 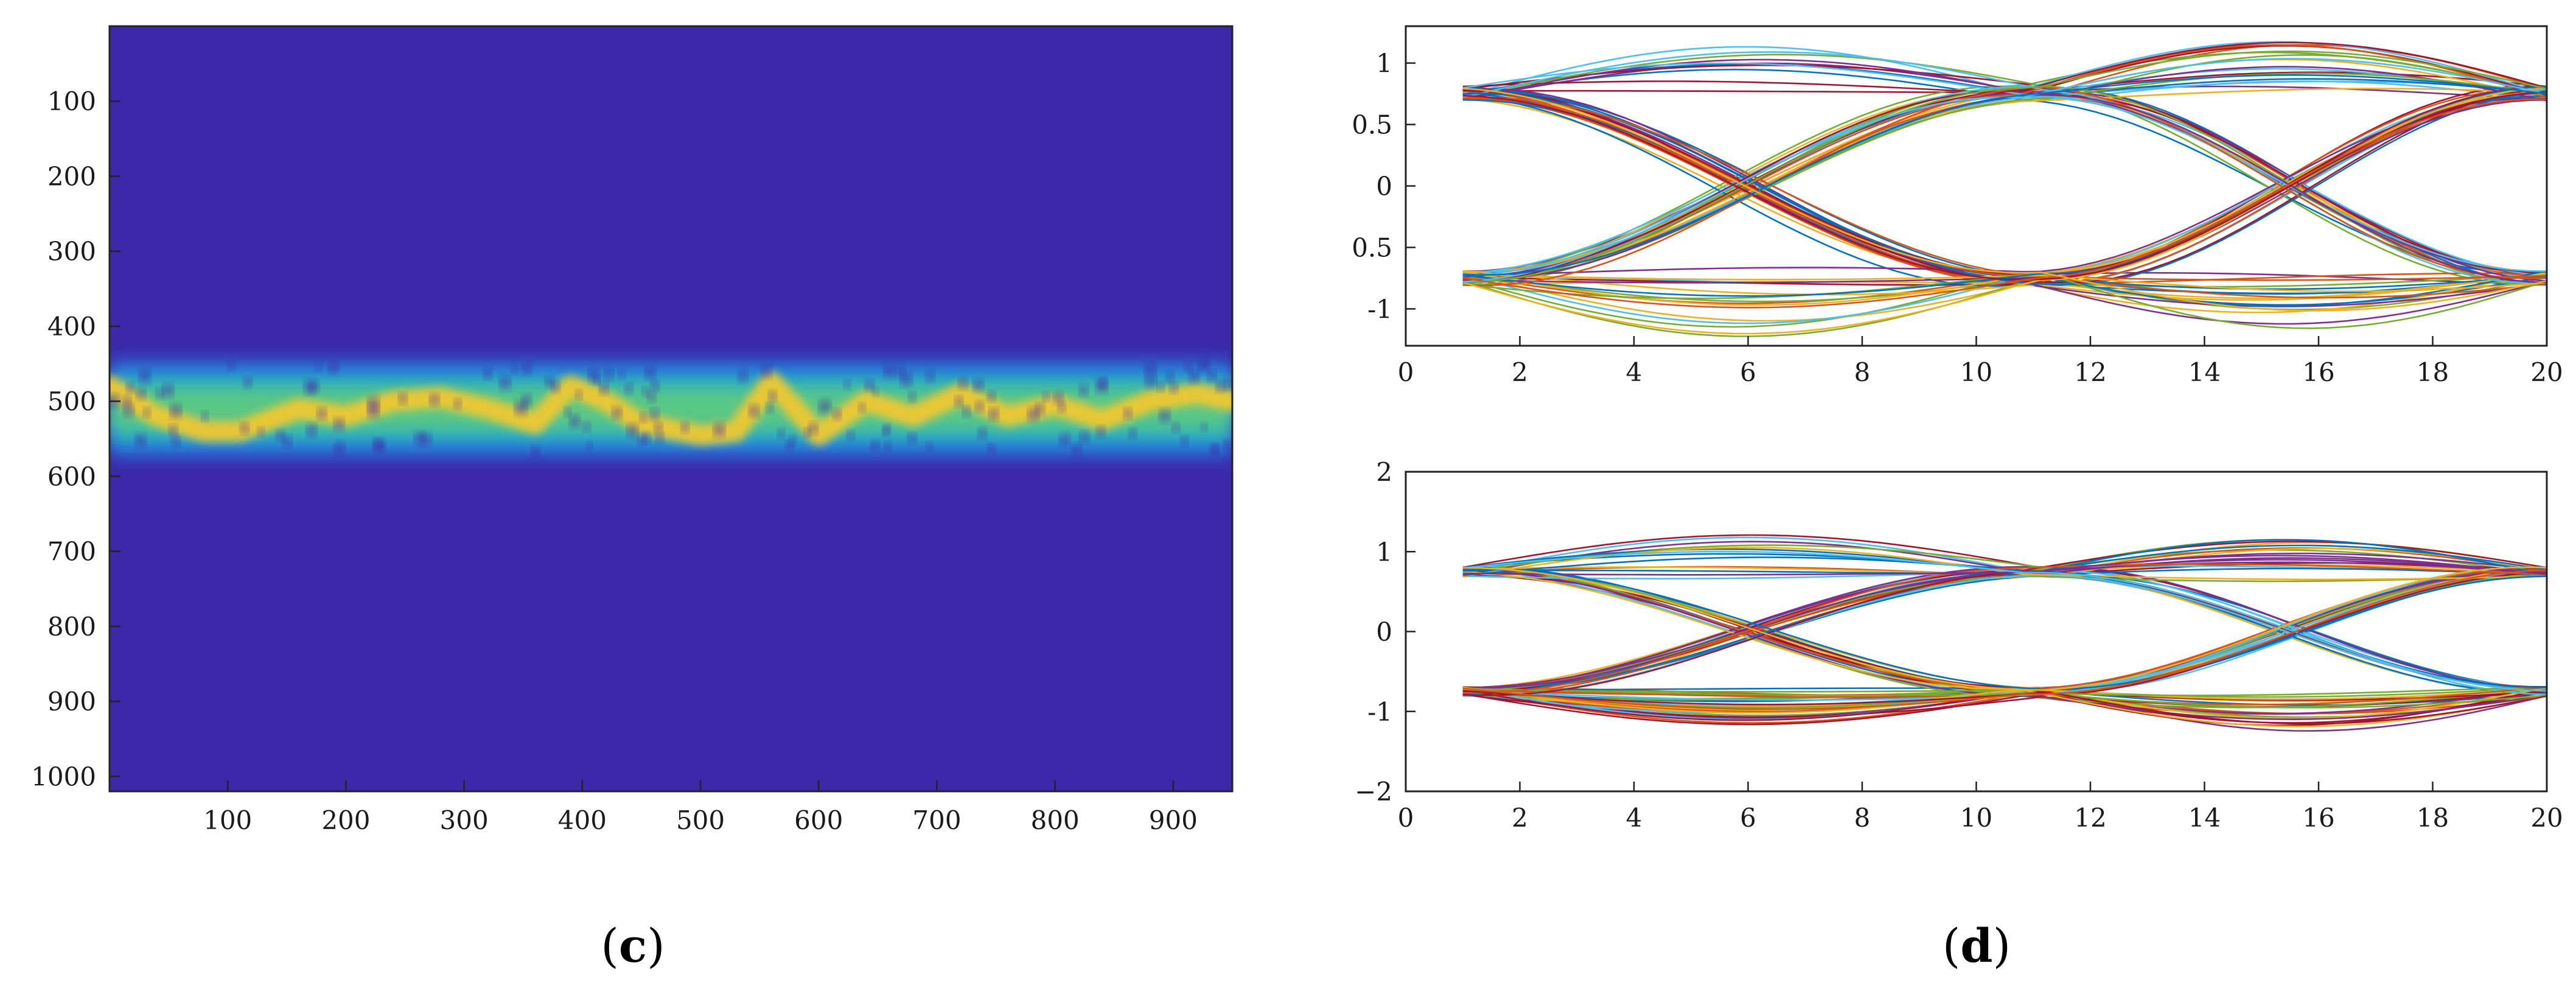 What do you see at coordinates (1372, 125) in the screenshot?
I see `eye-y-tick-label: 0.5` at bounding box center [1372, 125].